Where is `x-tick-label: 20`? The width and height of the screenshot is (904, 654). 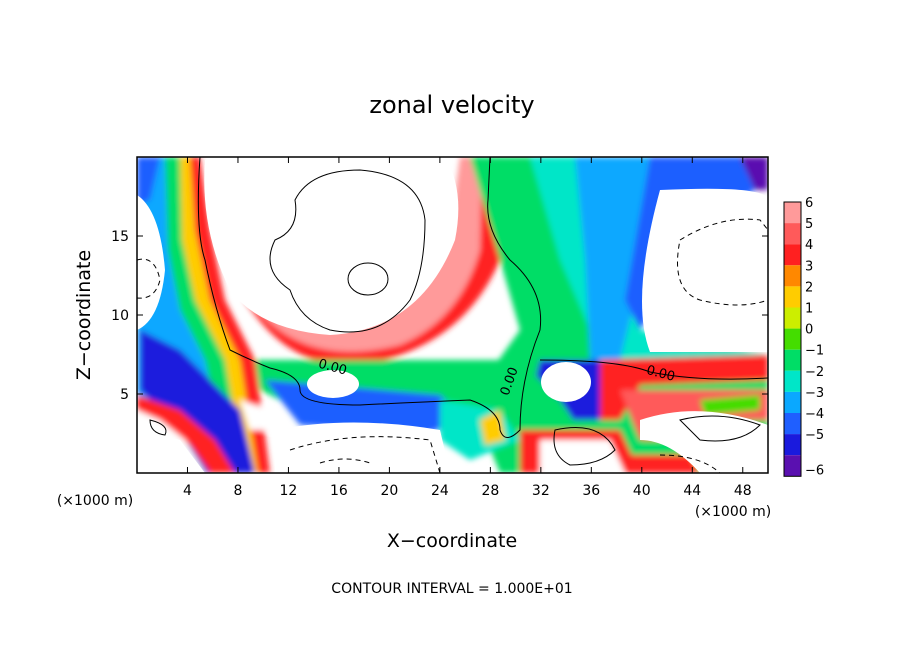
x-tick-label: 20 is located at coordinates (389, 491).